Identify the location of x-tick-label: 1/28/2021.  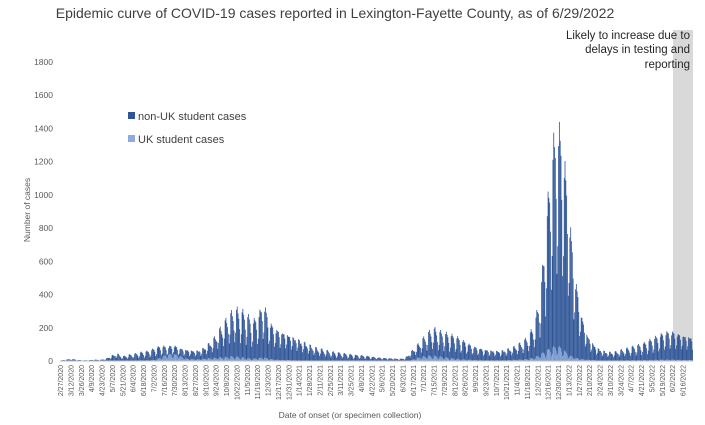
(310, 380).